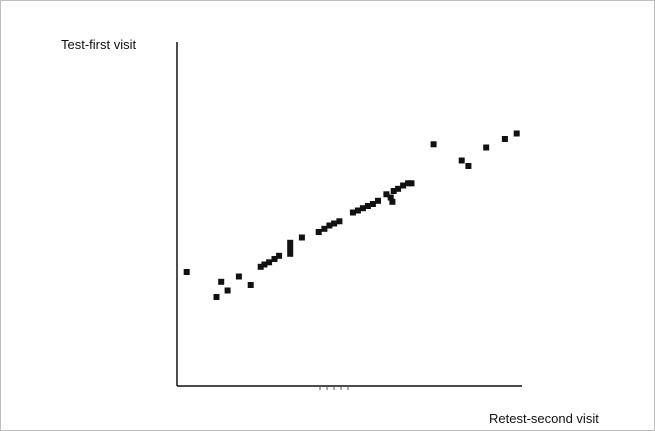 The height and width of the screenshot is (431, 655). Describe the element at coordinates (99, 44) in the screenshot. I see `y-axis-label: Test-first visit` at that location.